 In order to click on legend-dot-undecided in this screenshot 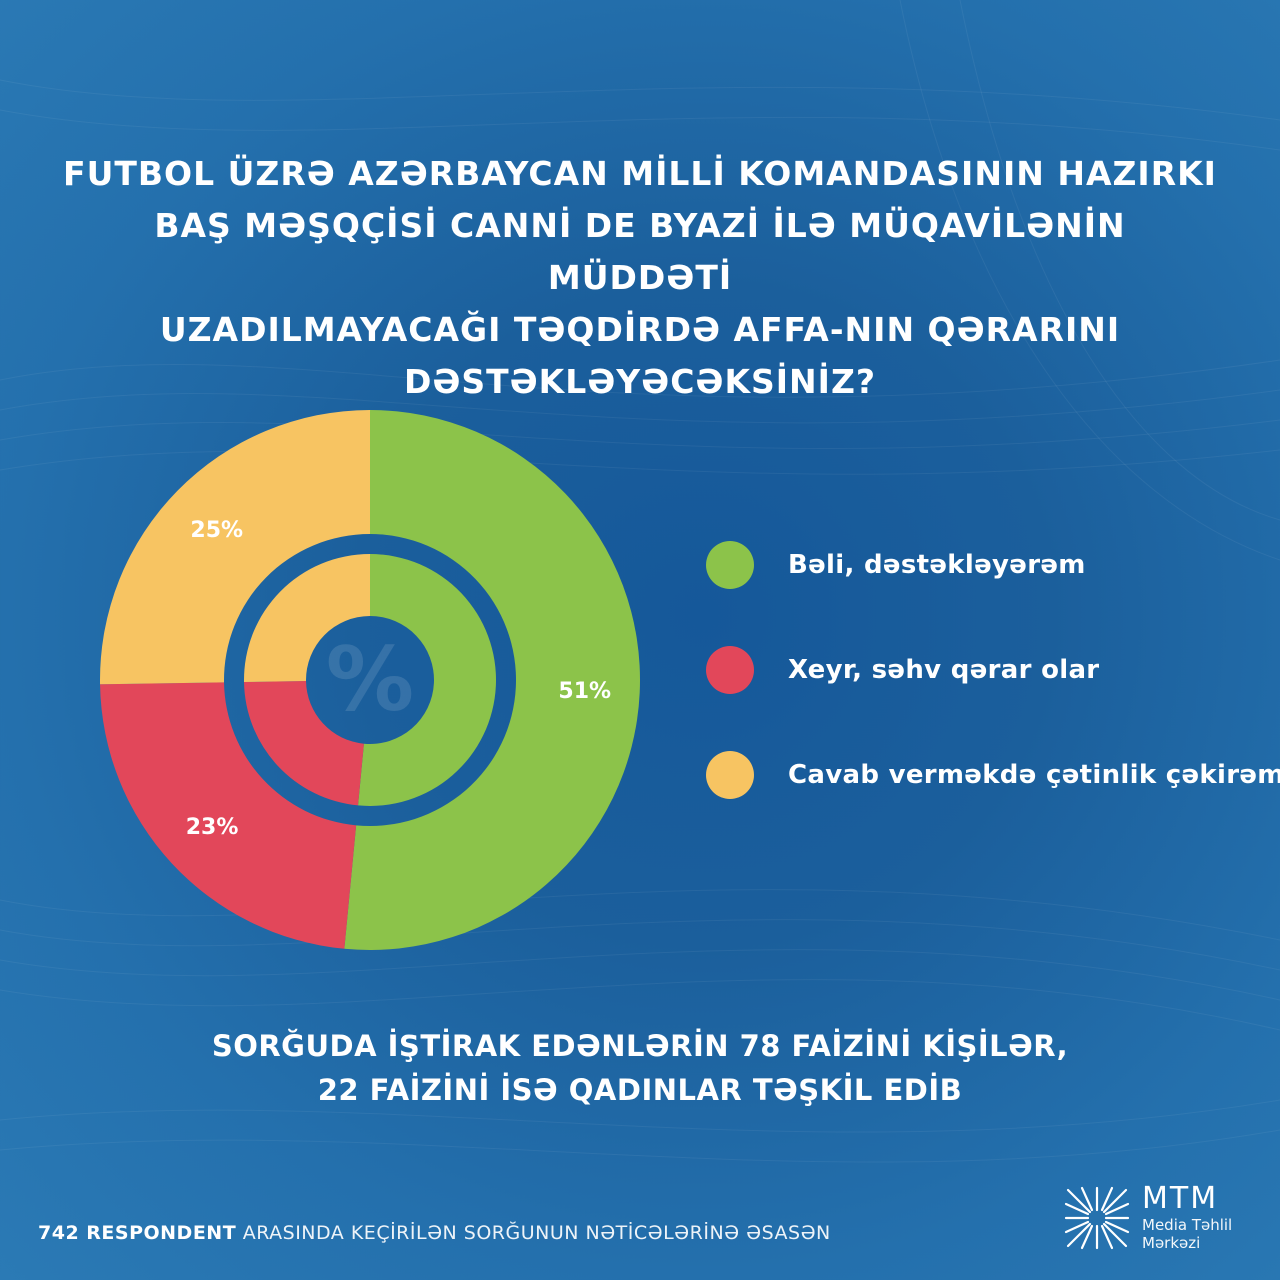, I will do `click(730, 775)`.